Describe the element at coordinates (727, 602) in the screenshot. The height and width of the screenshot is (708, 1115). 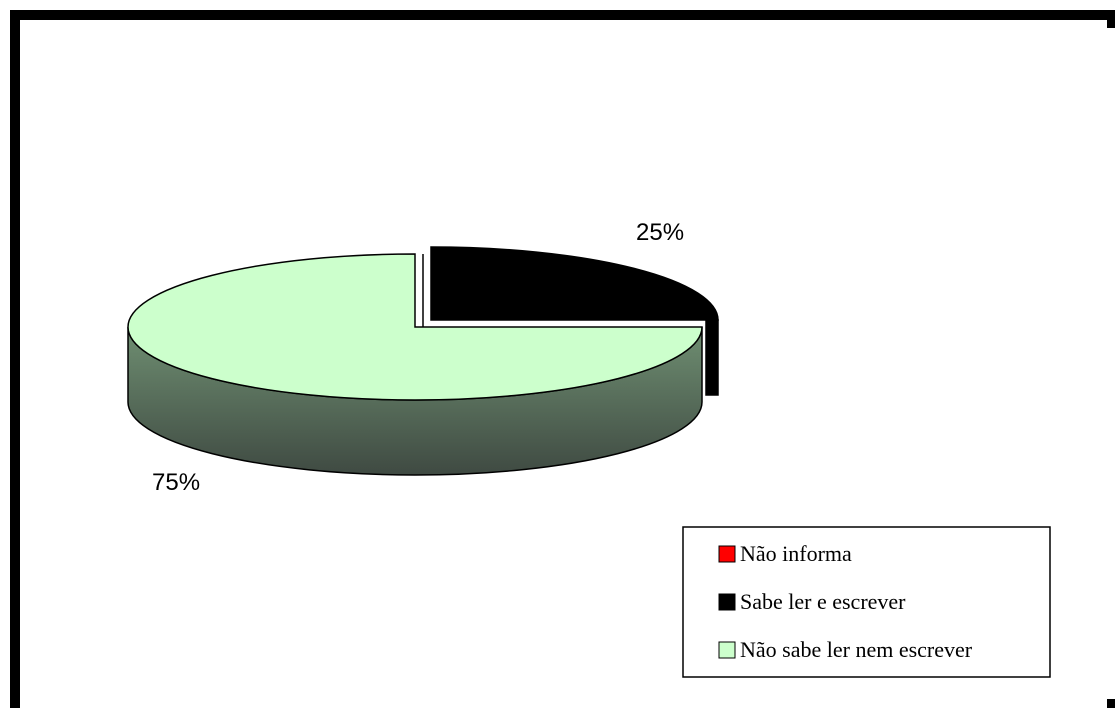
I see `legend-swatch-sabe` at that location.